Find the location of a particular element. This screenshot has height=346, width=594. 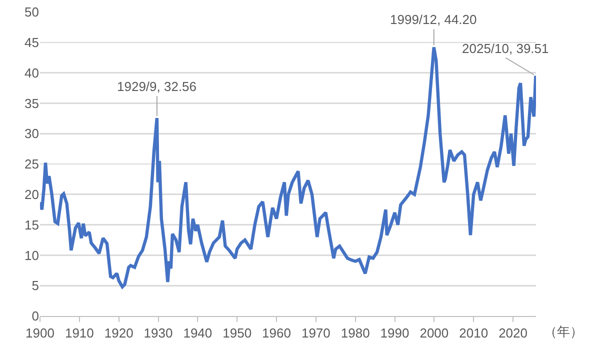

x-tick-label: 1920 is located at coordinates (119, 333).